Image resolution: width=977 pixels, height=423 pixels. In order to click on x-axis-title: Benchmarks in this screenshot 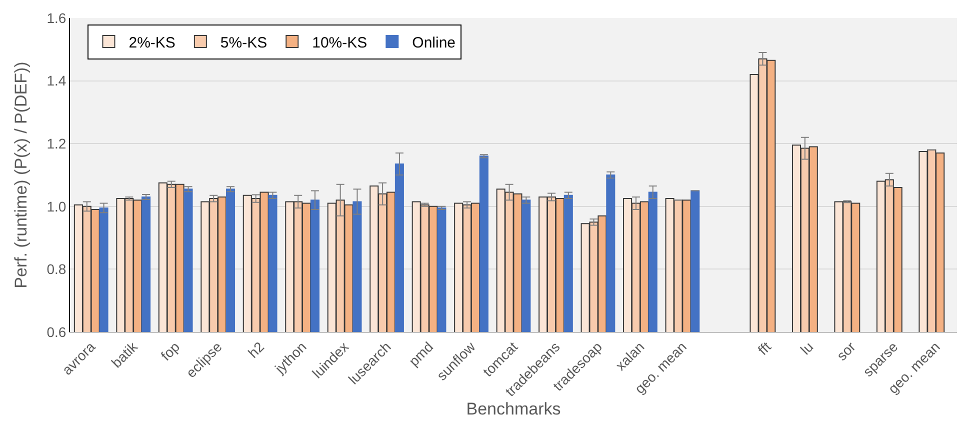, I will do `click(513, 408)`.